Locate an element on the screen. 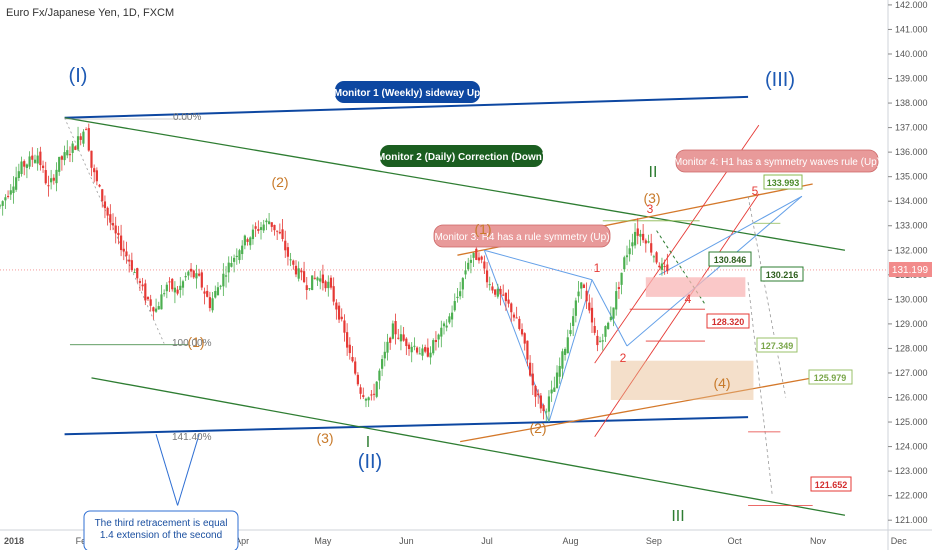 The height and width of the screenshot is (555, 932). wave-label-paren-1: (1) is located at coordinates (195, 342).